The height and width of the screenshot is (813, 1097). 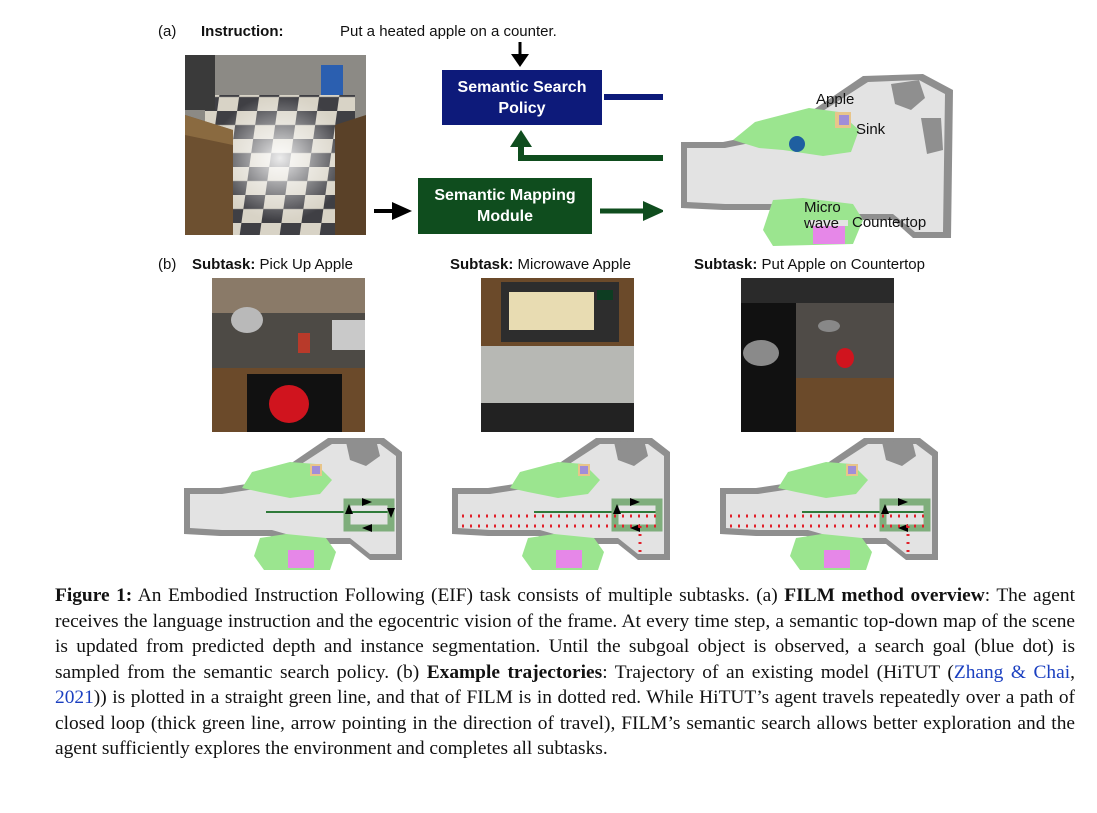 I want to click on panel-a-tag: (a), so click(x=167, y=31).